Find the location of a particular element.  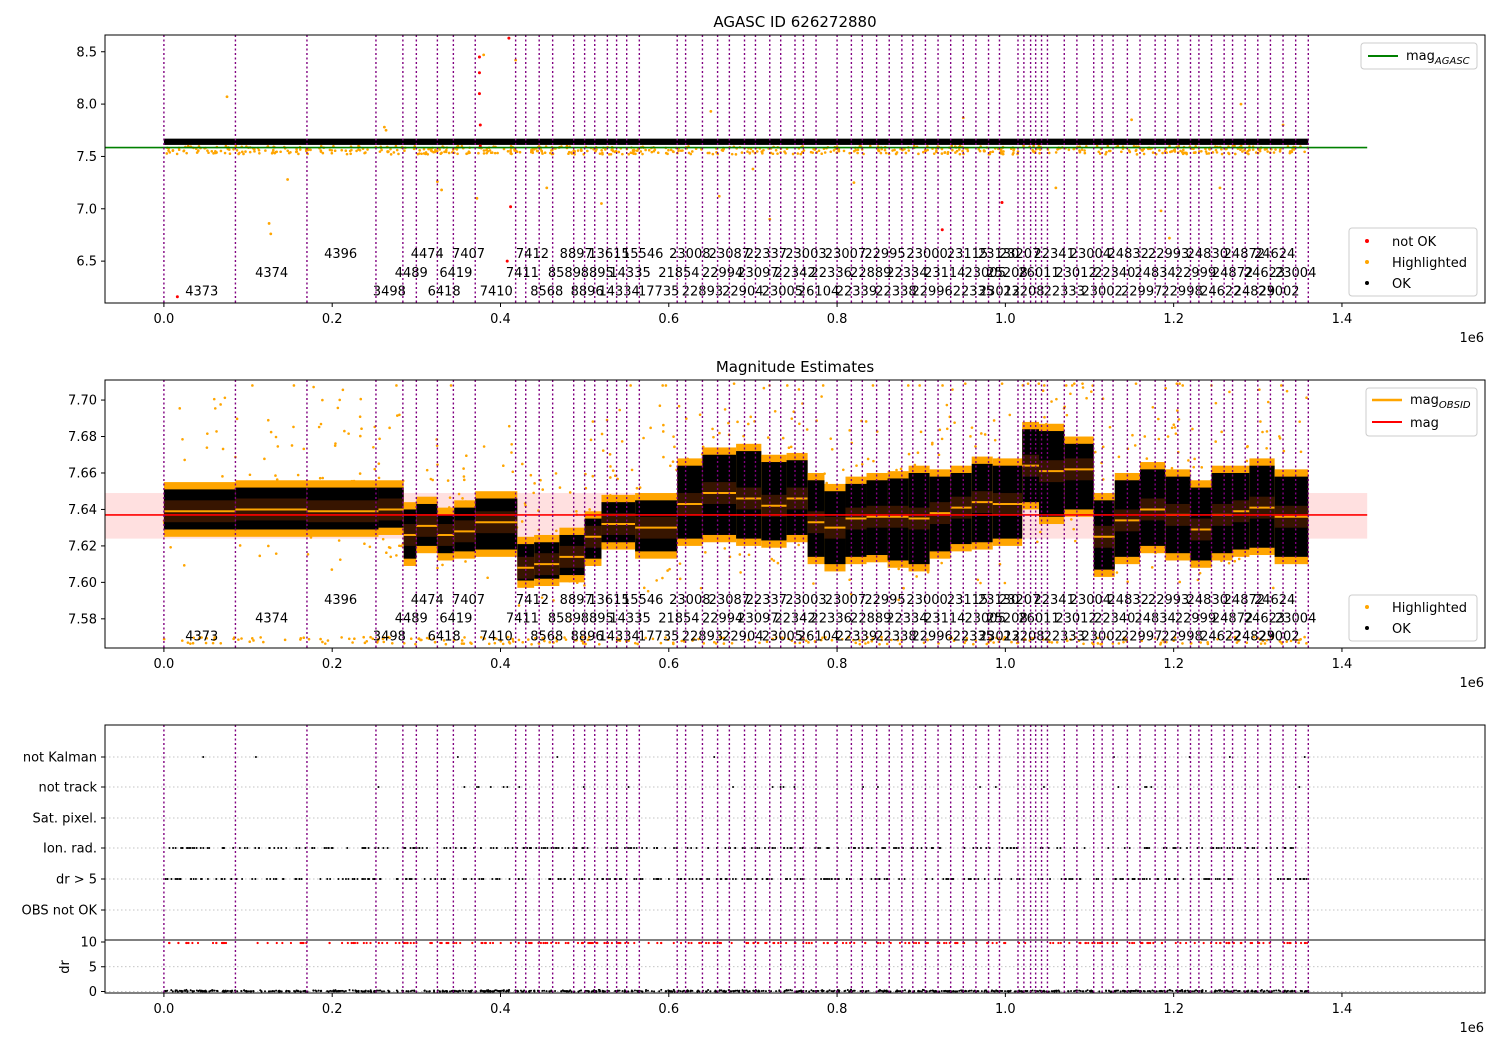

magnitude-legend-bottom: Highlighted OK is located at coordinates (1413, 618).